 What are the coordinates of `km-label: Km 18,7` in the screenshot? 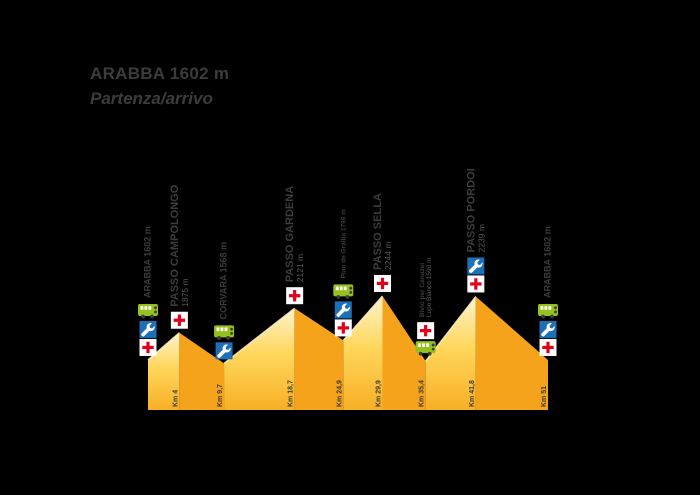 It's located at (291, 393).